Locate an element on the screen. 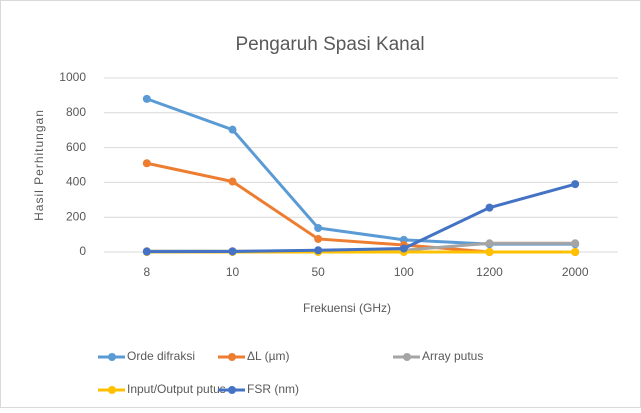  legend-label: Orde difraksi is located at coordinates (161, 356).